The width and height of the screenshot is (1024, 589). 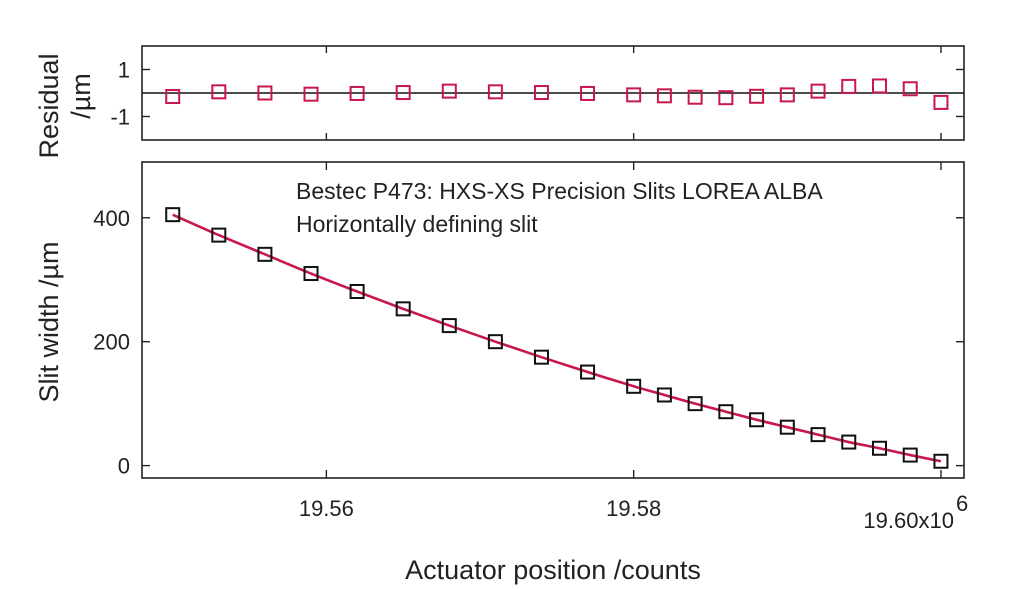 What do you see at coordinates (633, 508) in the screenshot?
I see `x-tick-label: 19.58` at bounding box center [633, 508].